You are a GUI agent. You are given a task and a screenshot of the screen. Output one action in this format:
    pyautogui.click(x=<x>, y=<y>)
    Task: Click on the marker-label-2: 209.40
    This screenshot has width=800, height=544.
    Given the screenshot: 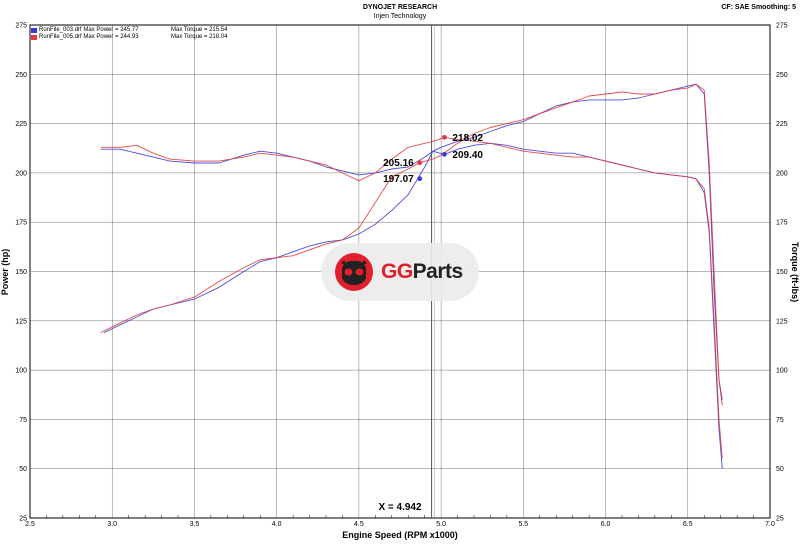 What is the action you would take?
    pyautogui.click(x=467, y=155)
    